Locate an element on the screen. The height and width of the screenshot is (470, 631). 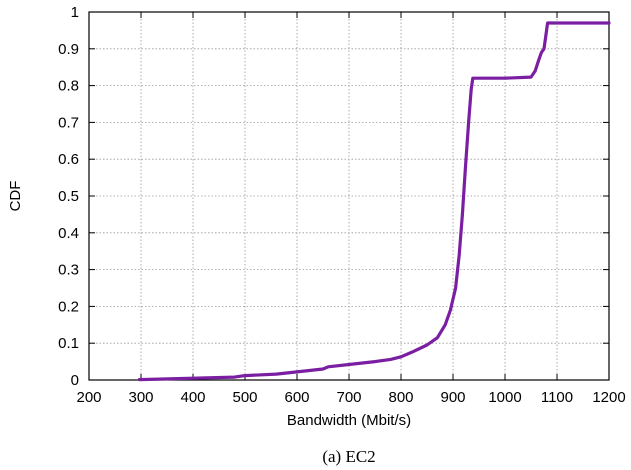
x-tick-label: 300 is located at coordinates (140, 397).